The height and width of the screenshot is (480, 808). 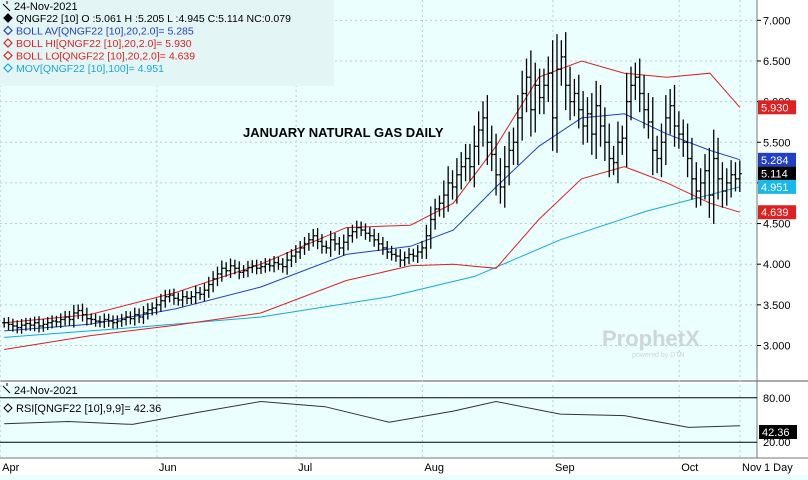 What do you see at coordinates (778, 468) in the screenshot?
I see `period-label: 1 Day` at bounding box center [778, 468].